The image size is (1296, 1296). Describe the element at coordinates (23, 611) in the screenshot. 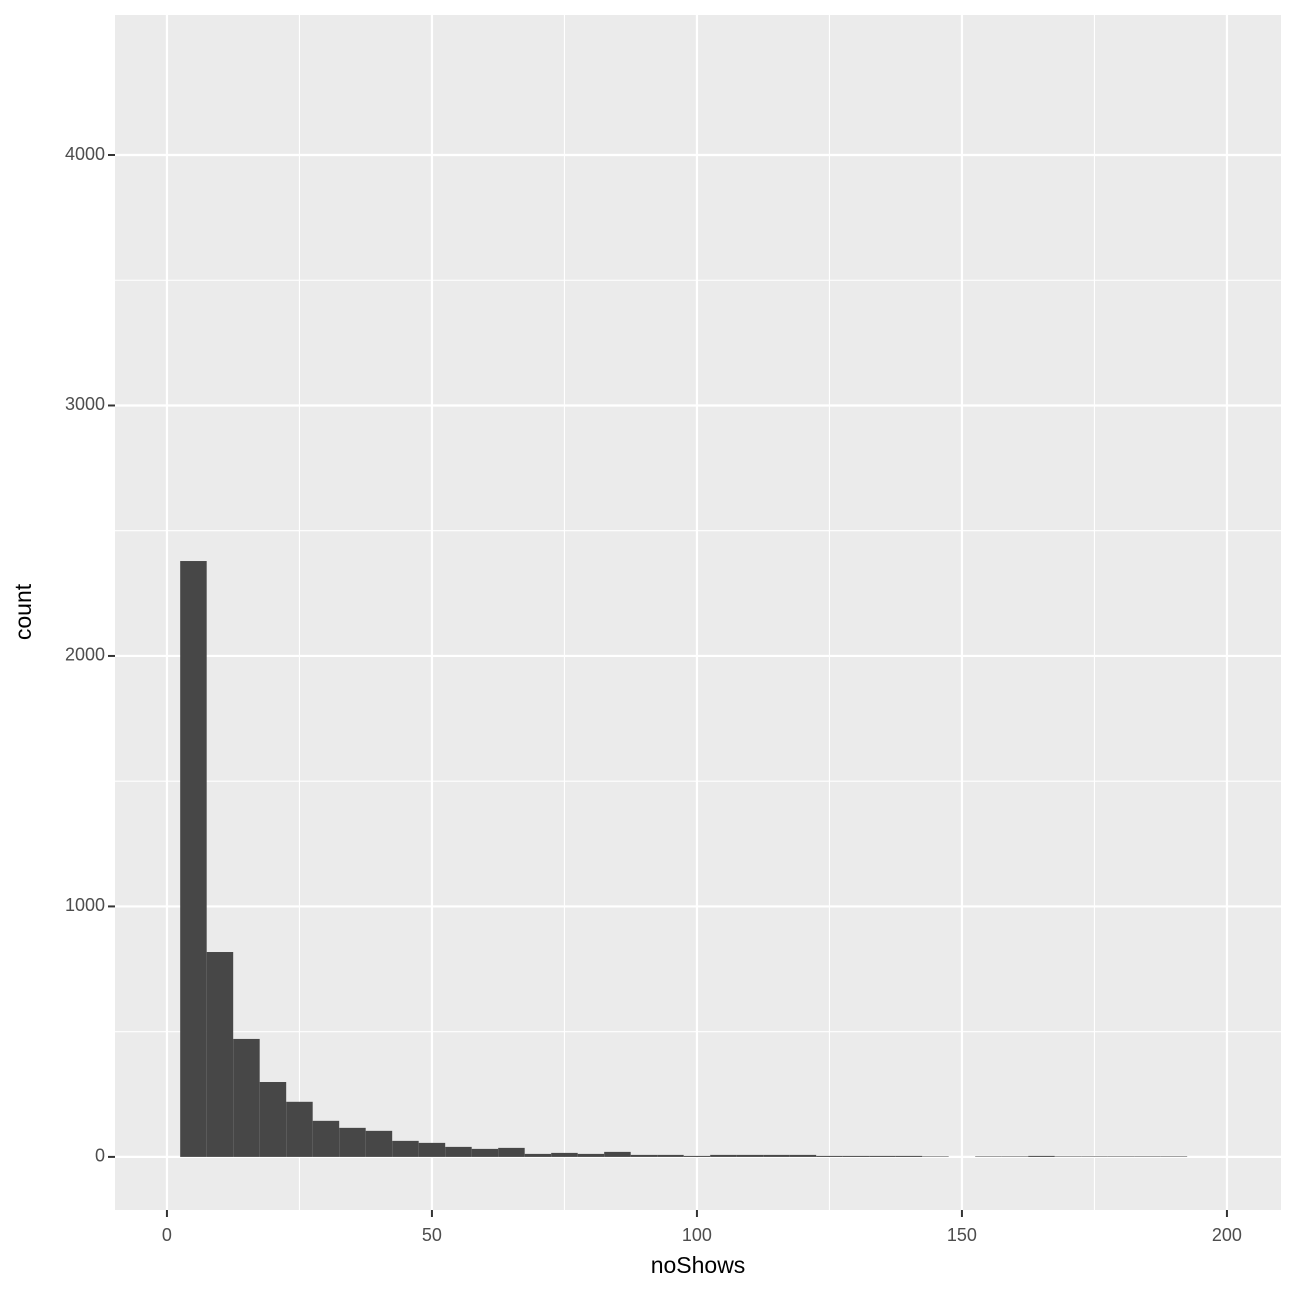

I see `y-axis-title: count` at that location.